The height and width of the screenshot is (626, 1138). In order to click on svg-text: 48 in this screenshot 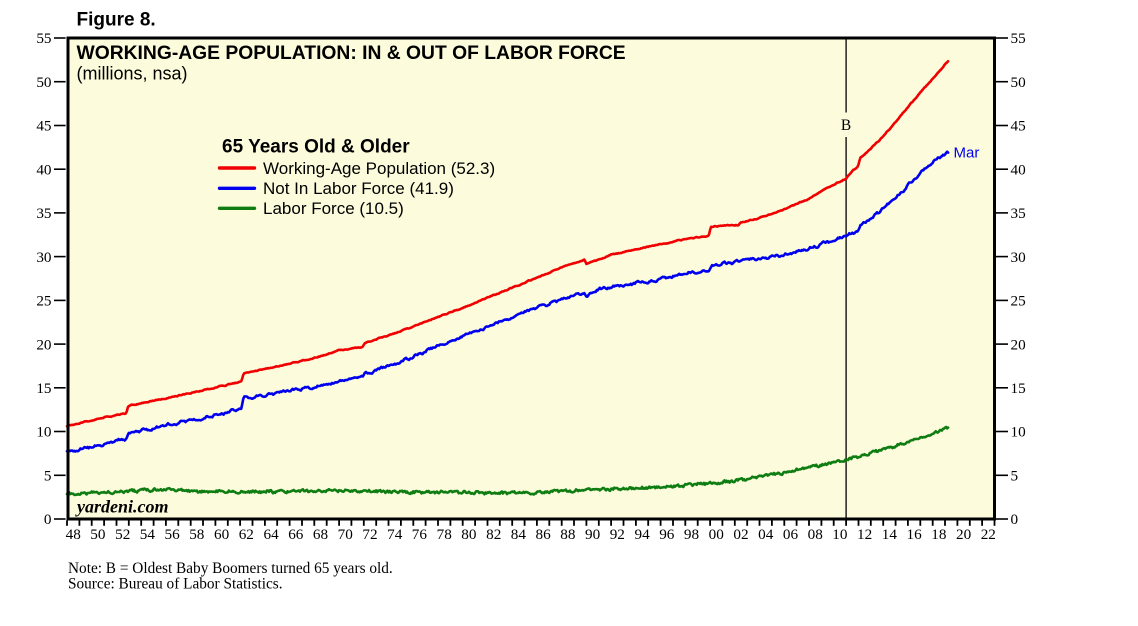, I will do `click(74, 534)`.